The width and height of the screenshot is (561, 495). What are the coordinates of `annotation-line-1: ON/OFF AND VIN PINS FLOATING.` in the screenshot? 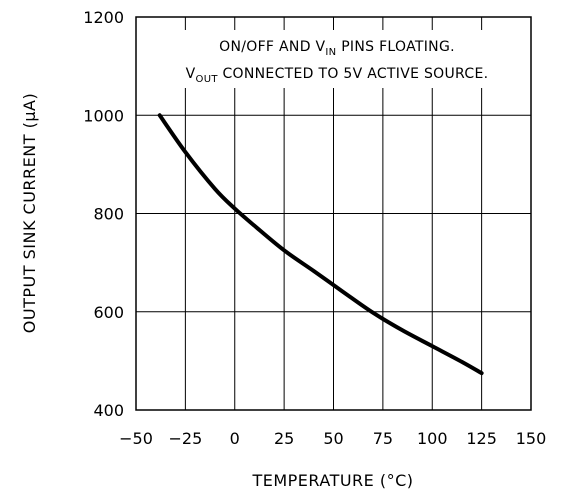 It's located at (337, 48).